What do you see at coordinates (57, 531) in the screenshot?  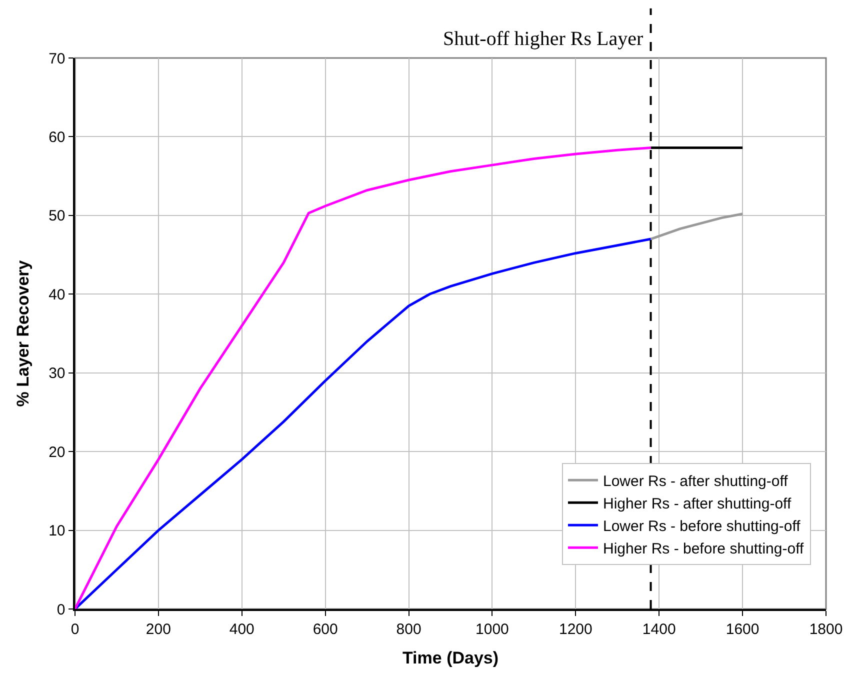 I see `y-tick-label: 10` at bounding box center [57, 531].